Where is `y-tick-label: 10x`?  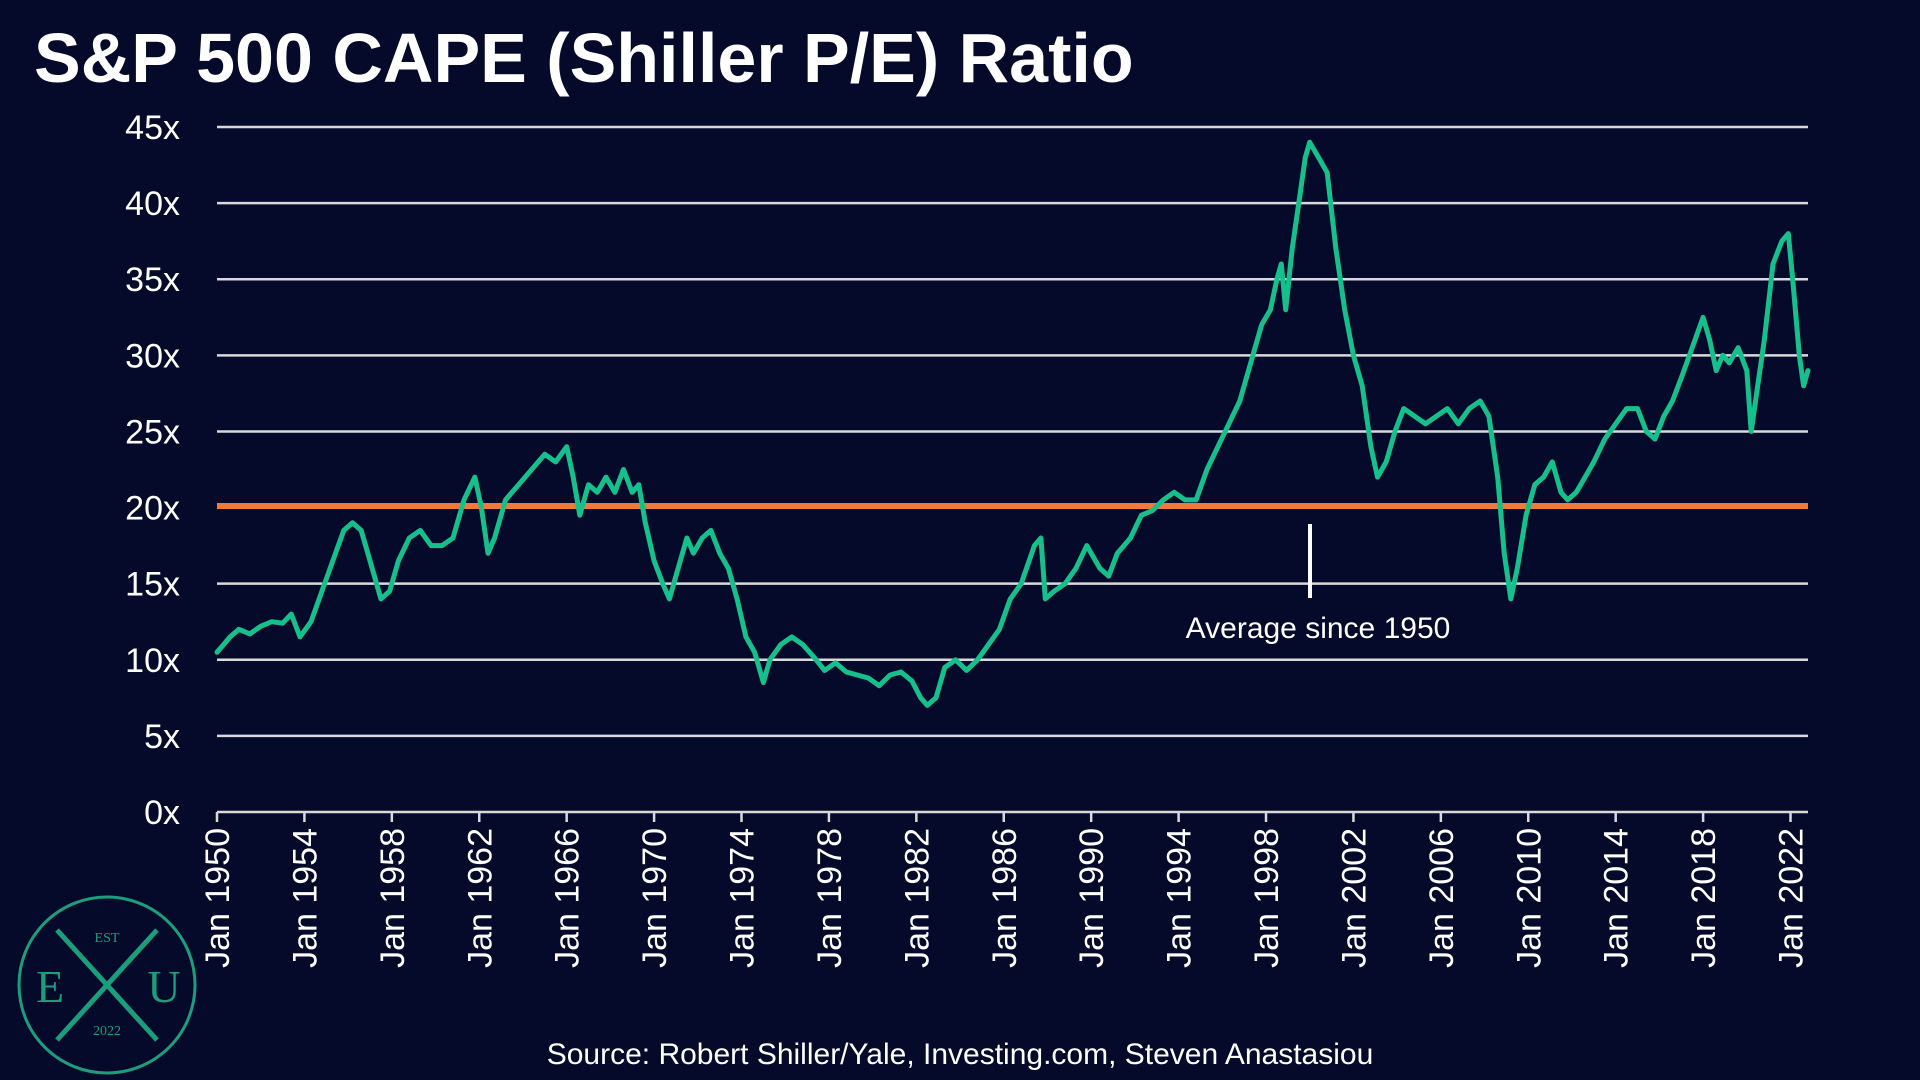 y-tick-label: 10x is located at coordinates (152, 661).